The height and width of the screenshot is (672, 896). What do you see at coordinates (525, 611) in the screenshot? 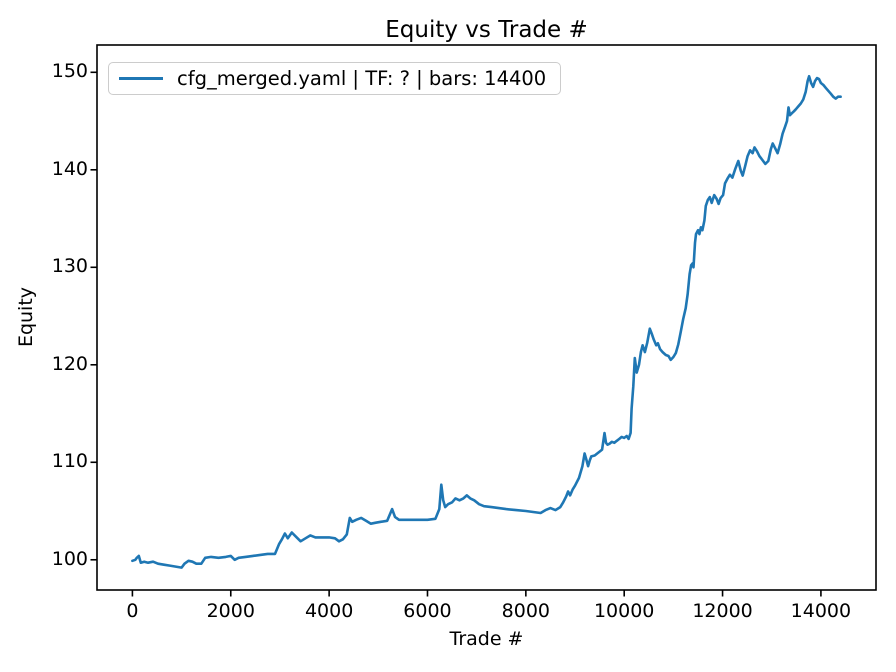
I see `x-tick-label: 8000` at bounding box center [525, 611].